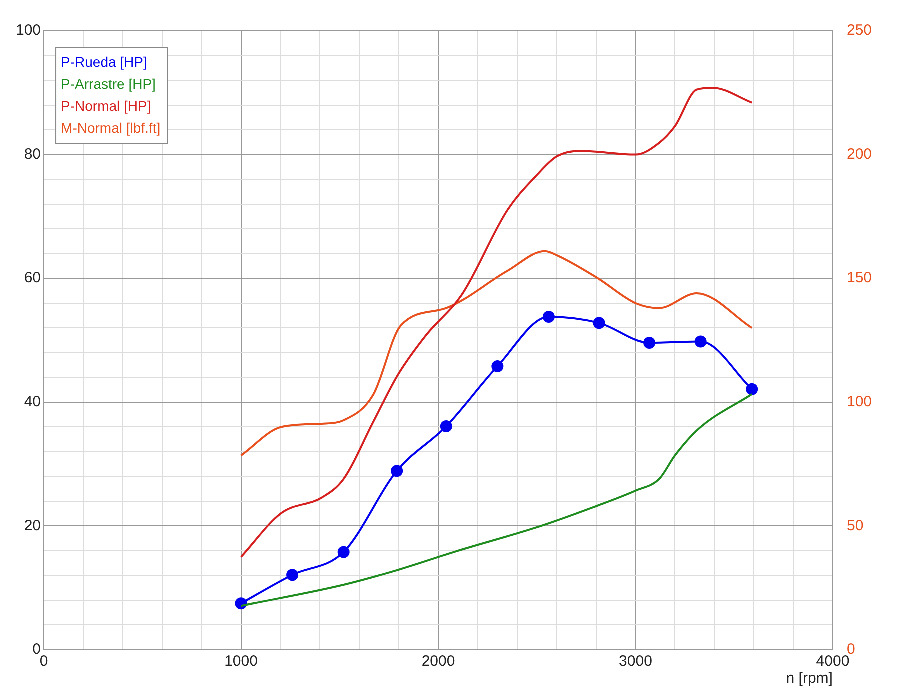  What do you see at coordinates (33, 525) in the screenshot?
I see `y-tick-label: 20` at bounding box center [33, 525].